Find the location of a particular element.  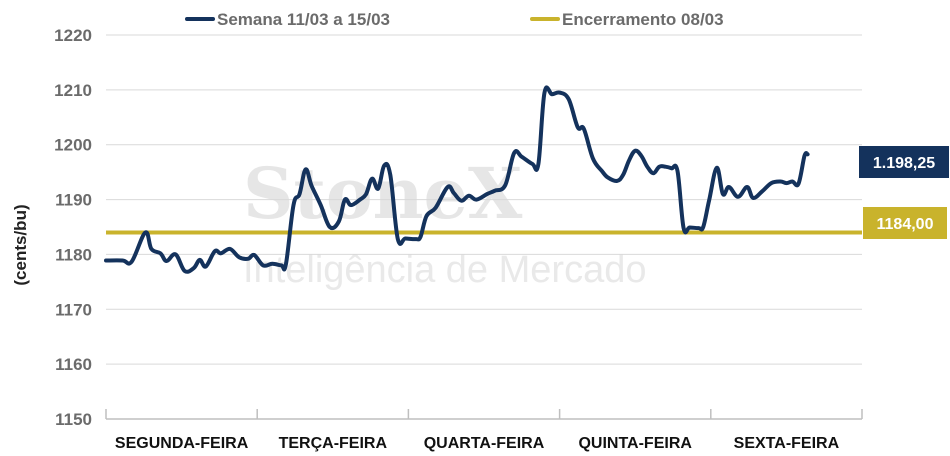

x-tick-label: SEGUNDA-FEIRA is located at coordinates (182, 443).